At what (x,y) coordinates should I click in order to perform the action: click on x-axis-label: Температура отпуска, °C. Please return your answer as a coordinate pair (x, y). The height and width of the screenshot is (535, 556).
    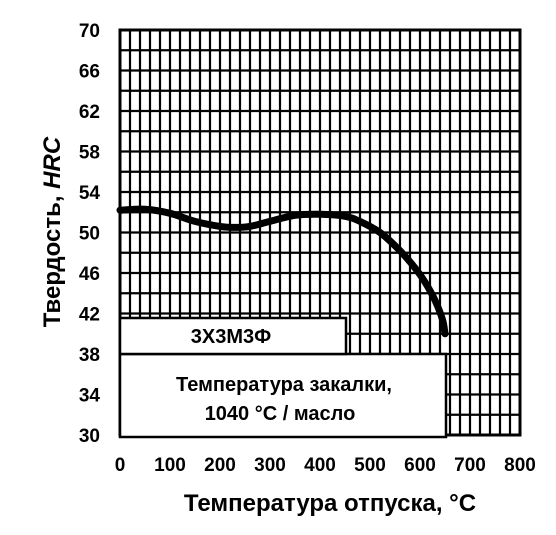
    Looking at the image, I should click on (330, 503).